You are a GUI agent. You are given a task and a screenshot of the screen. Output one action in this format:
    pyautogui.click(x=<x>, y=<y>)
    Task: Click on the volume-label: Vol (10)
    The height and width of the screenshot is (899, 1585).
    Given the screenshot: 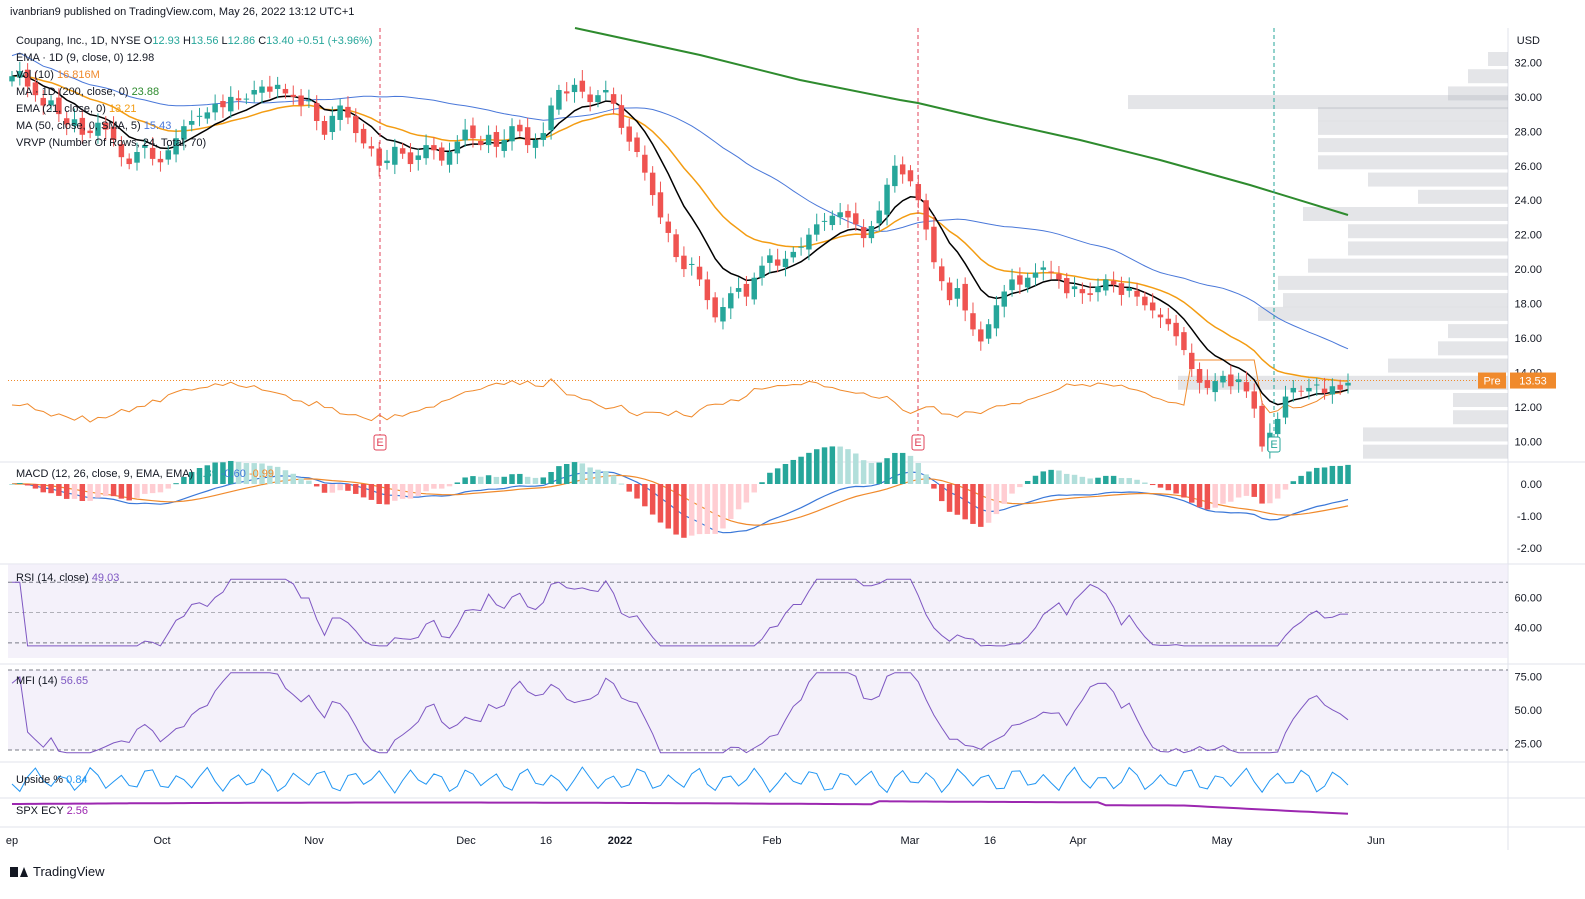 What is the action you would take?
    pyautogui.click(x=35, y=75)
    